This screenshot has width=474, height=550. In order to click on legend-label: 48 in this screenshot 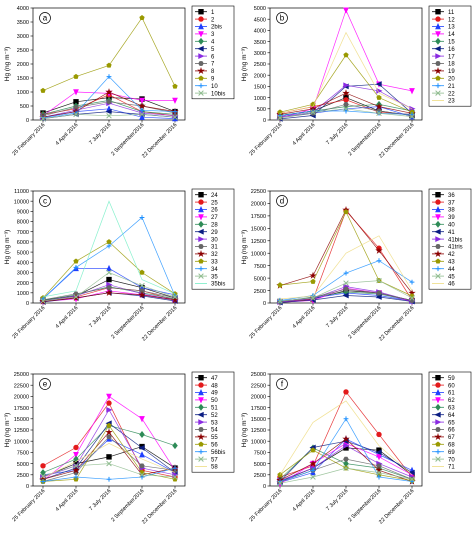, I will do `click(214, 386)`.